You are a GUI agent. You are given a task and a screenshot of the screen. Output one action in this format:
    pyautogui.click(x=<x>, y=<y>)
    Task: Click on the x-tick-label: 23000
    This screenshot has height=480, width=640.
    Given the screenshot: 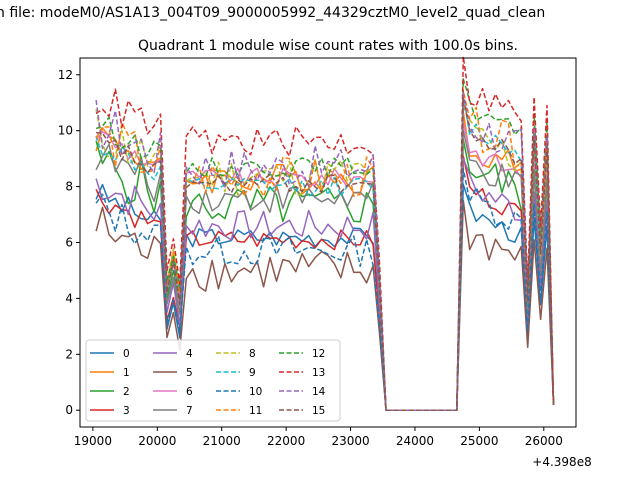 What is the action you would take?
    pyautogui.click(x=350, y=441)
    